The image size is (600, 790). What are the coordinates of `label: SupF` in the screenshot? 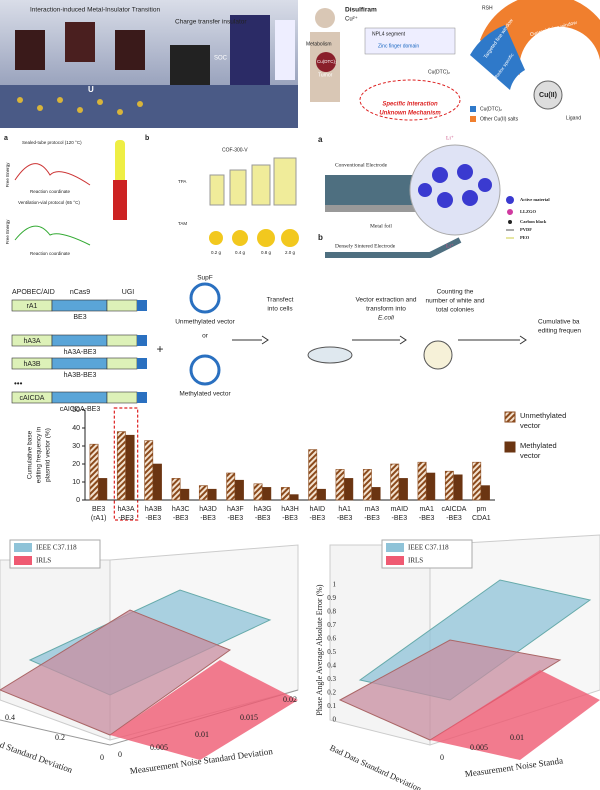 It's located at (205, 278).